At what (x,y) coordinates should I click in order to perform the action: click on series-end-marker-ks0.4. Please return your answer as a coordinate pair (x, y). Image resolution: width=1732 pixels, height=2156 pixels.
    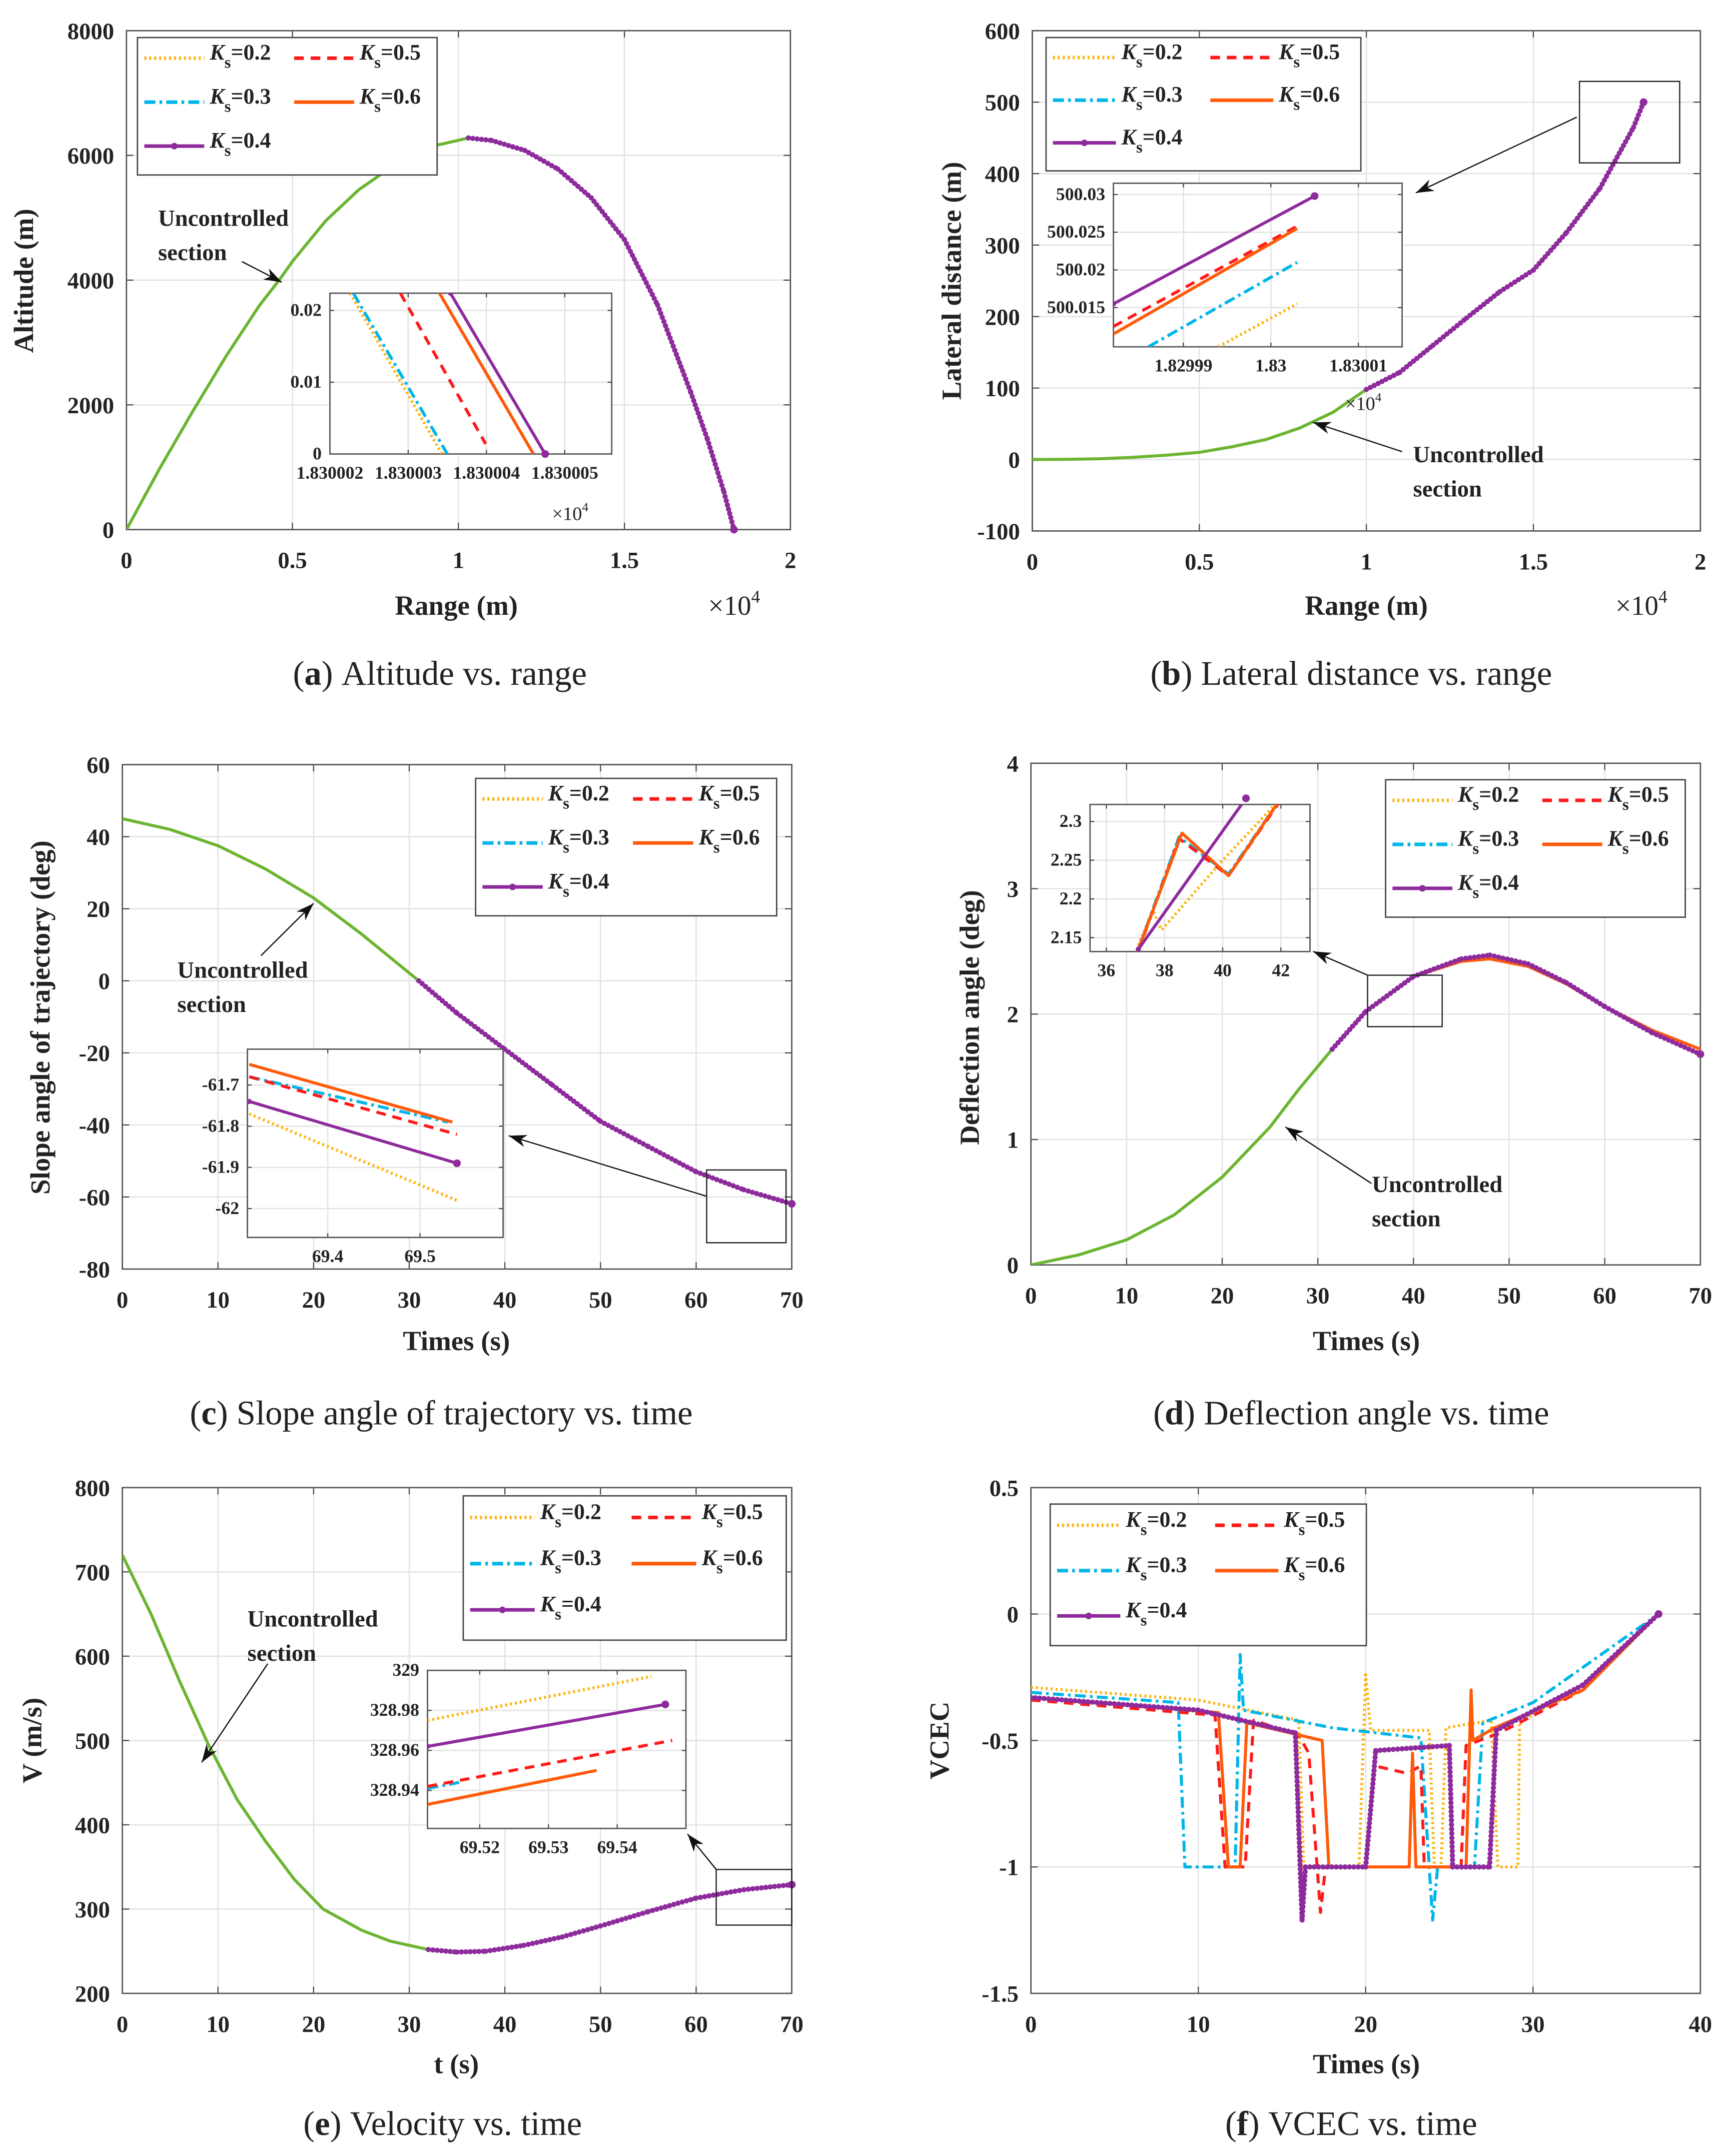
    Looking at the image, I should click on (1643, 102).